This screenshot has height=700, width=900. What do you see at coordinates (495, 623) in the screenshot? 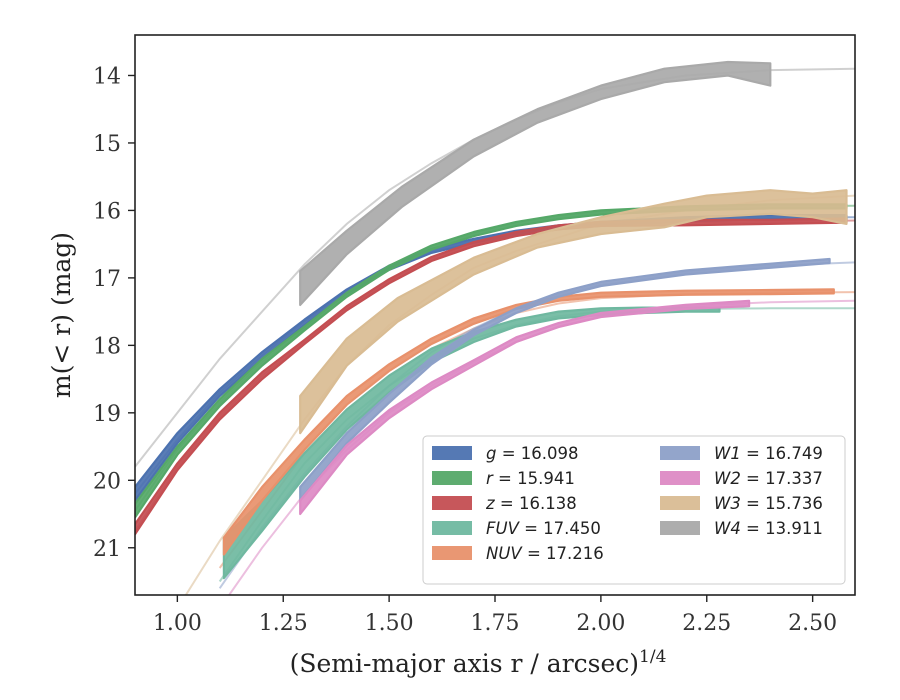
I see `x-tick-label: 1.75` at bounding box center [495, 623].